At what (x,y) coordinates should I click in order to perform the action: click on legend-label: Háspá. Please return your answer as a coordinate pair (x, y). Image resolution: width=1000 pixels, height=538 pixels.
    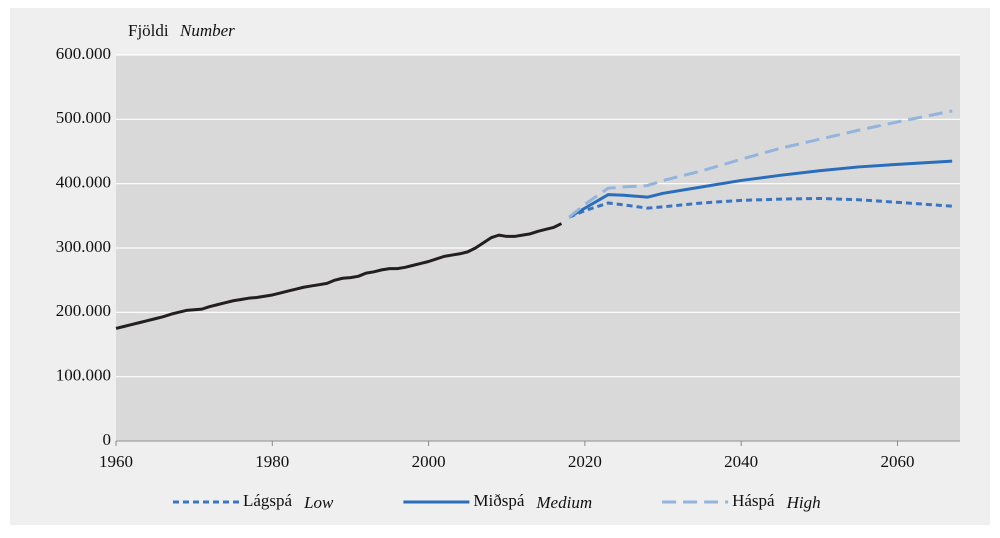
    Looking at the image, I should click on (753, 500).